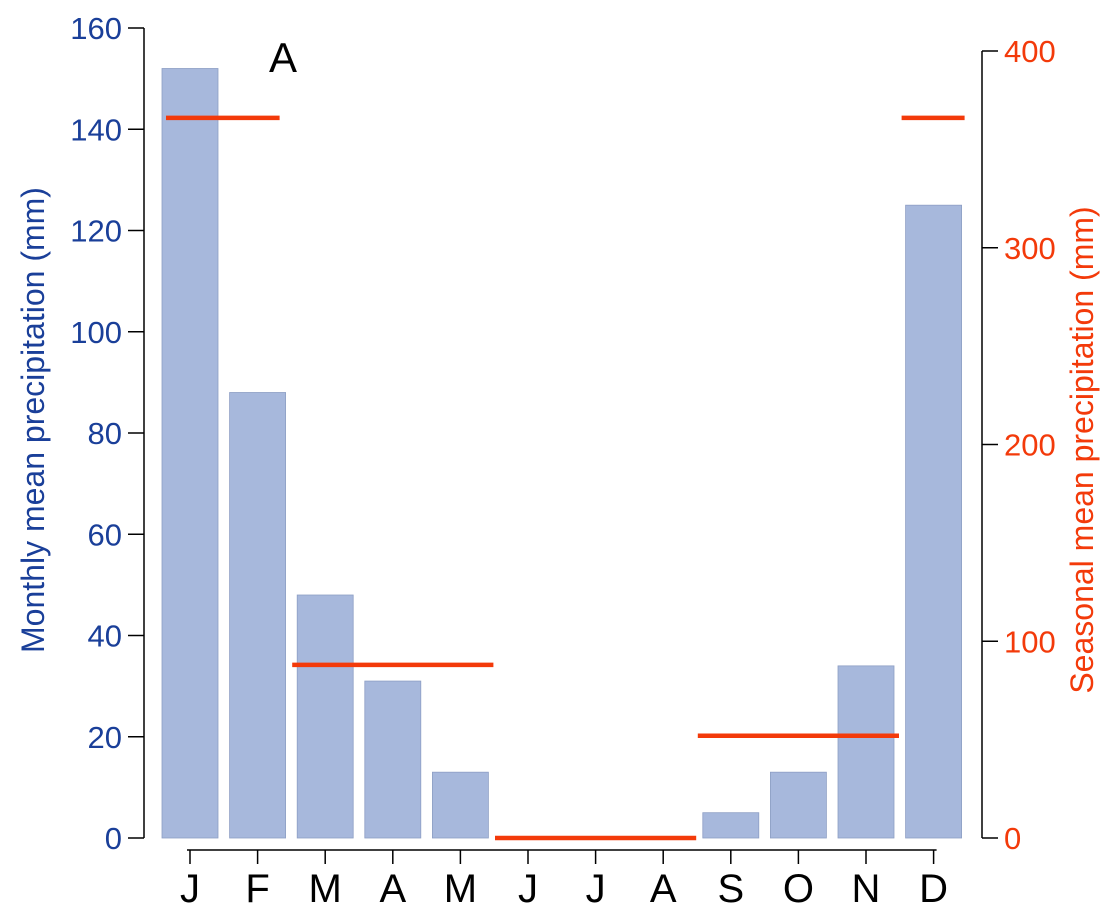 This screenshot has width=1109, height=916. I want to click on x-tick-label-1: J, so click(190, 889).